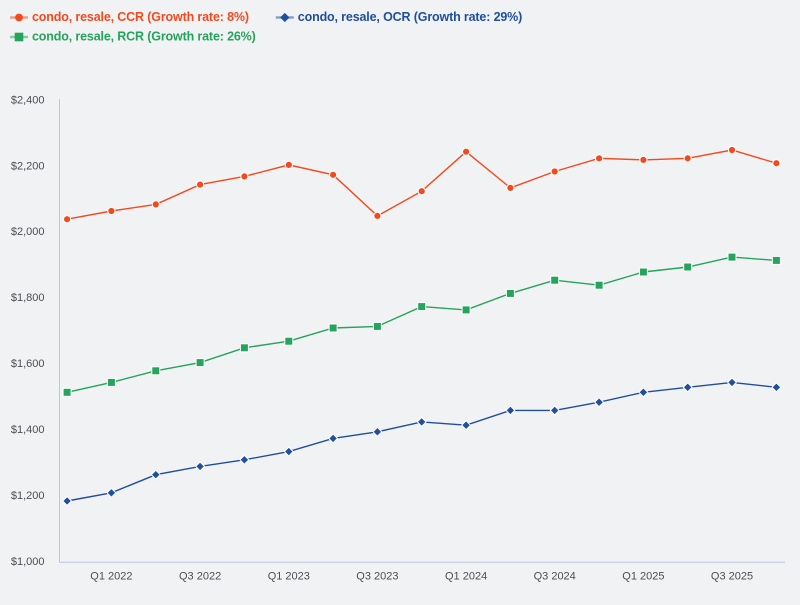 The height and width of the screenshot is (605, 800). What do you see at coordinates (28, 430) in the screenshot?
I see `svg-text: $1,400` at bounding box center [28, 430].